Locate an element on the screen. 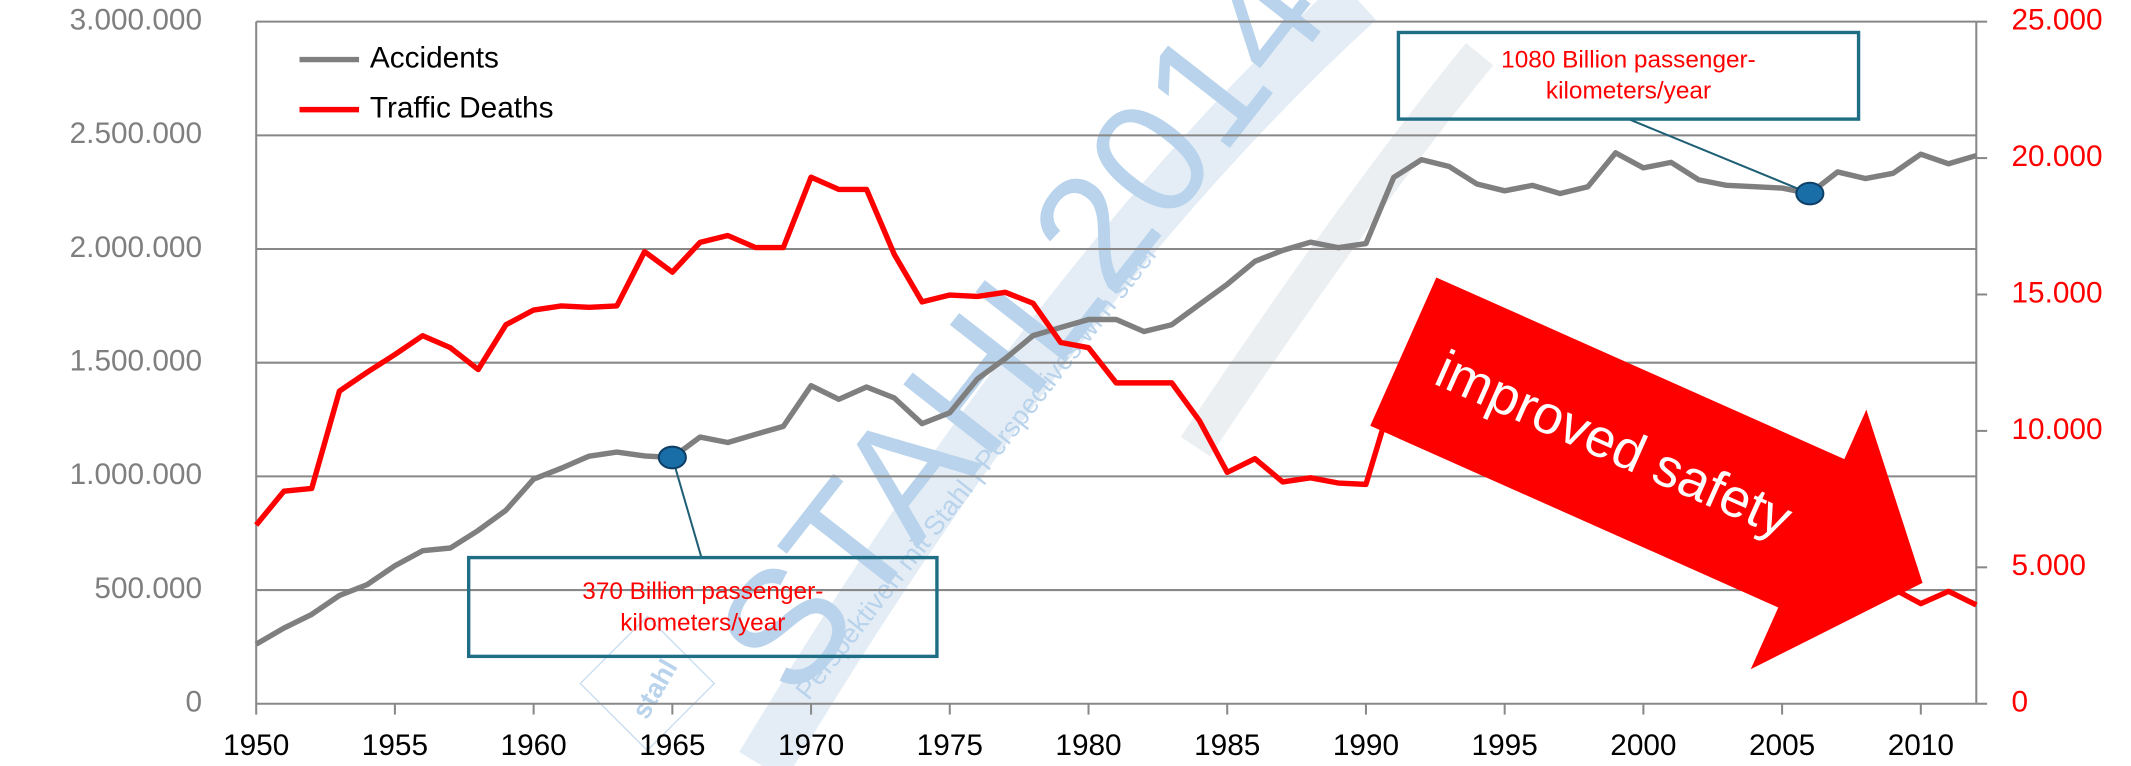 Image resolution: width=2131 pixels, height=766 pixels. watermark-text: stahl is located at coordinates (655, 689).